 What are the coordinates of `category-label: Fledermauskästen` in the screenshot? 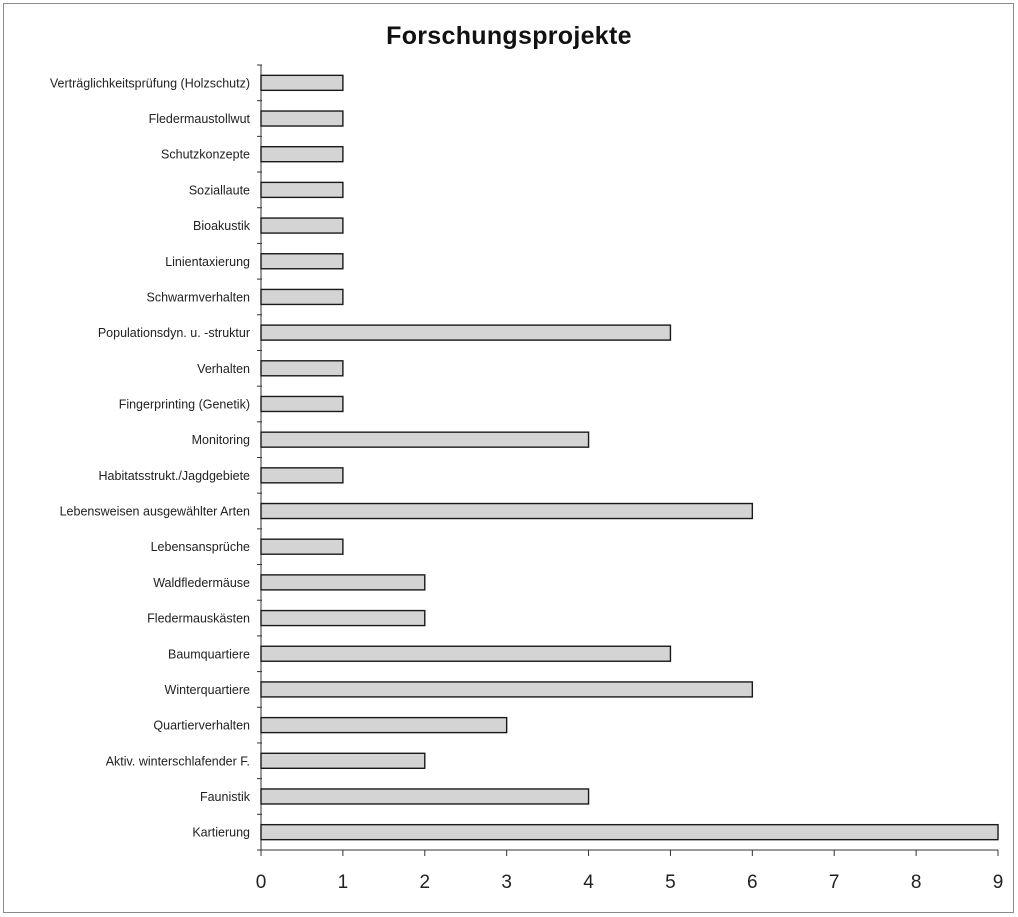 It's located at (198, 619).